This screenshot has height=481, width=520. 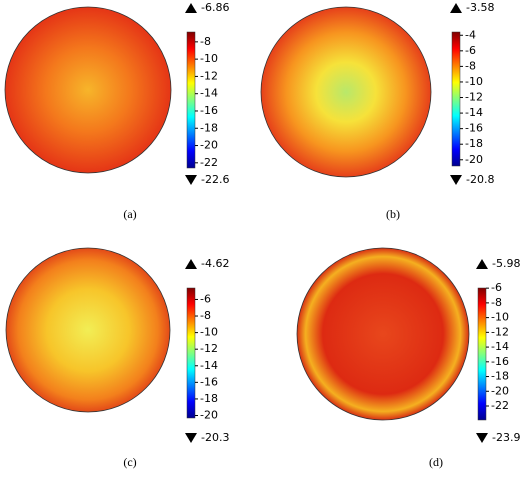 What do you see at coordinates (506, 263) in the screenshot?
I see `max-label: -5.98` at bounding box center [506, 263].